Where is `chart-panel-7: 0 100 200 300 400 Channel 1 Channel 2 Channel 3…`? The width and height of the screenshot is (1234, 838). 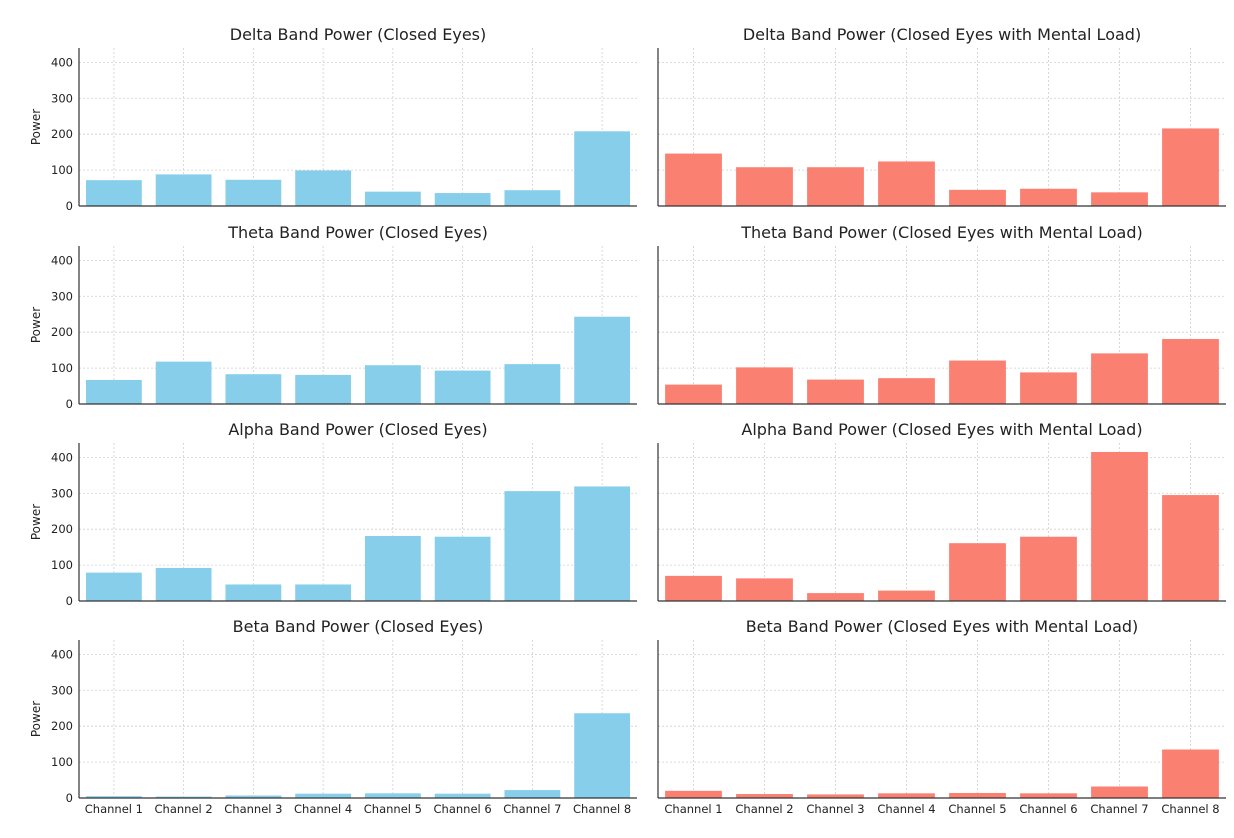
chart-panel-7: 0 100 200 300 400 Channel 1 Channel 2 Channel 3… is located at coordinates (333, 716).